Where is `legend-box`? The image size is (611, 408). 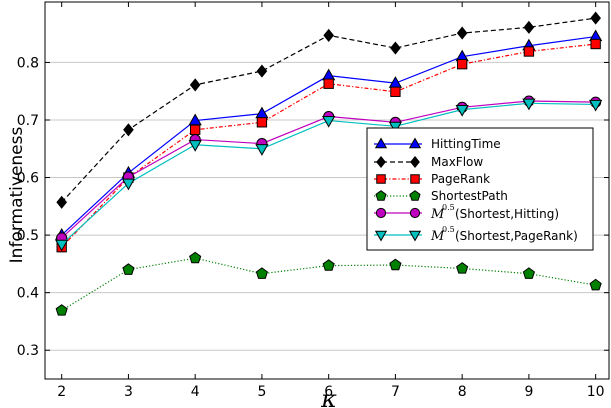 legend-box is located at coordinates (480, 189).